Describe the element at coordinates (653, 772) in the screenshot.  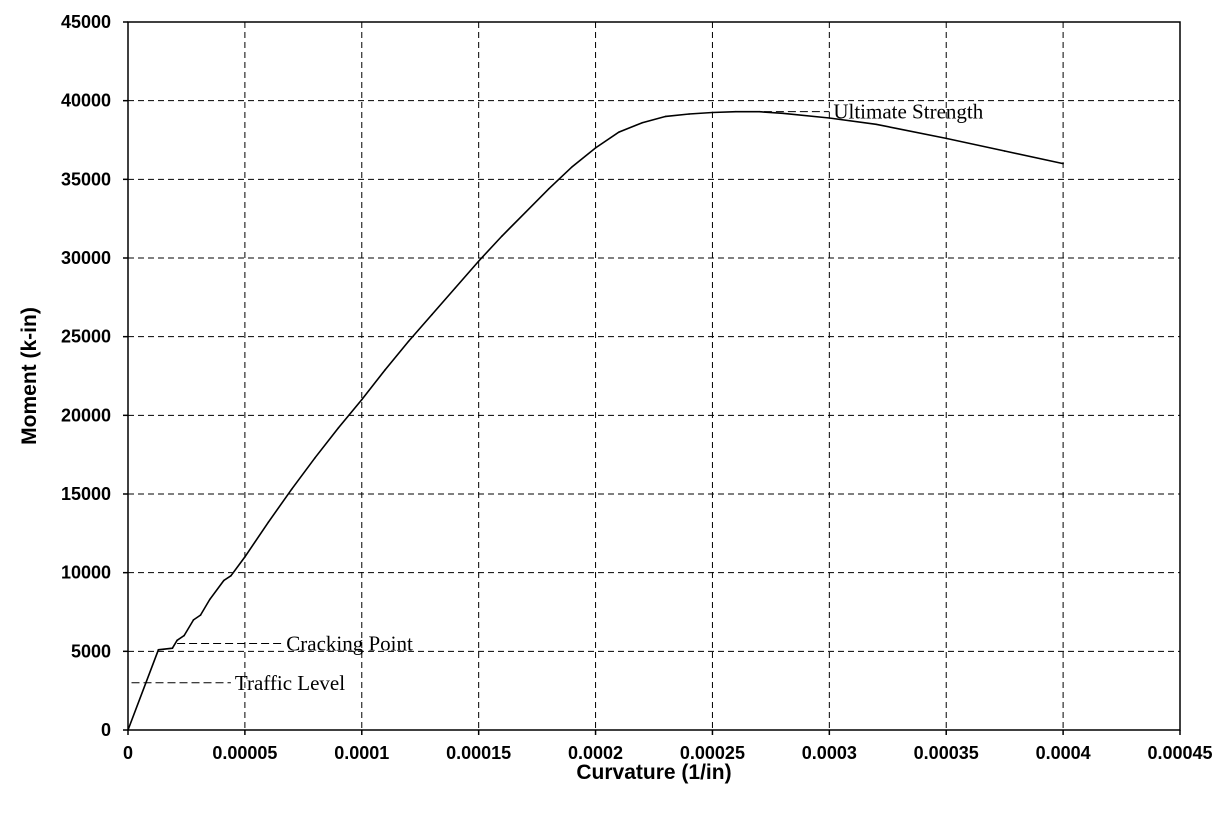
I see `x-axis-title: Curvature (1/in)` at that location.